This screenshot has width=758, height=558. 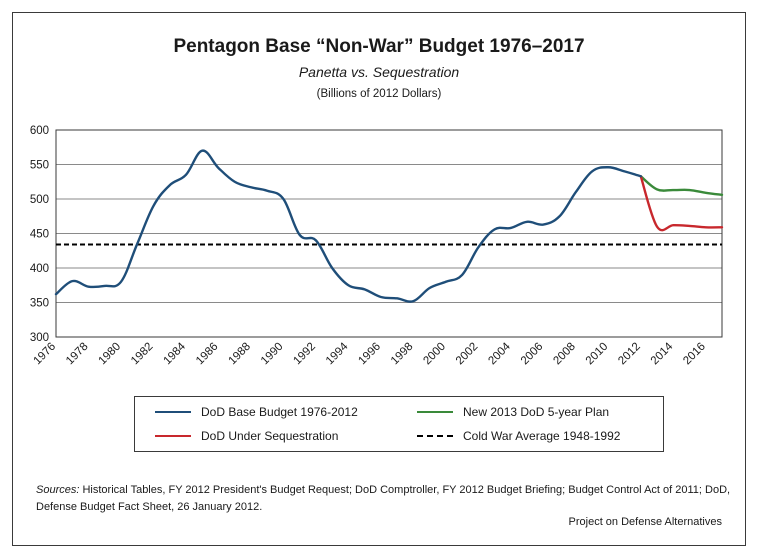 What do you see at coordinates (77, 354) in the screenshot?
I see `x-tick-label-1978: 1978` at bounding box center [77, 354].